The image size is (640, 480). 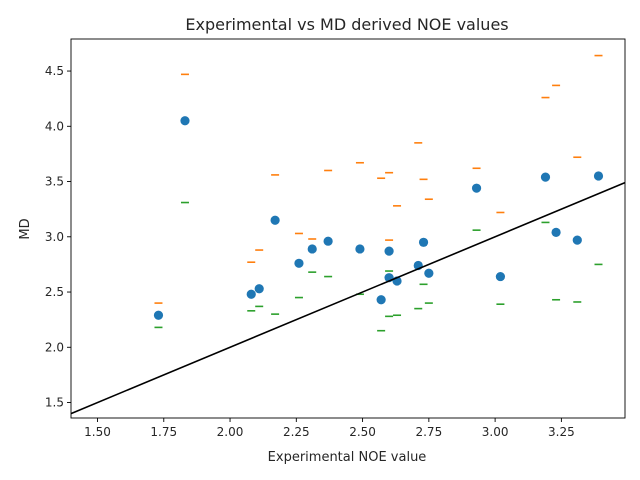 What do you see at coordinates (347, 457) in the screenshot?
I see `x-axis-label: Experimental NOE value` at bounding box center [347, 457].